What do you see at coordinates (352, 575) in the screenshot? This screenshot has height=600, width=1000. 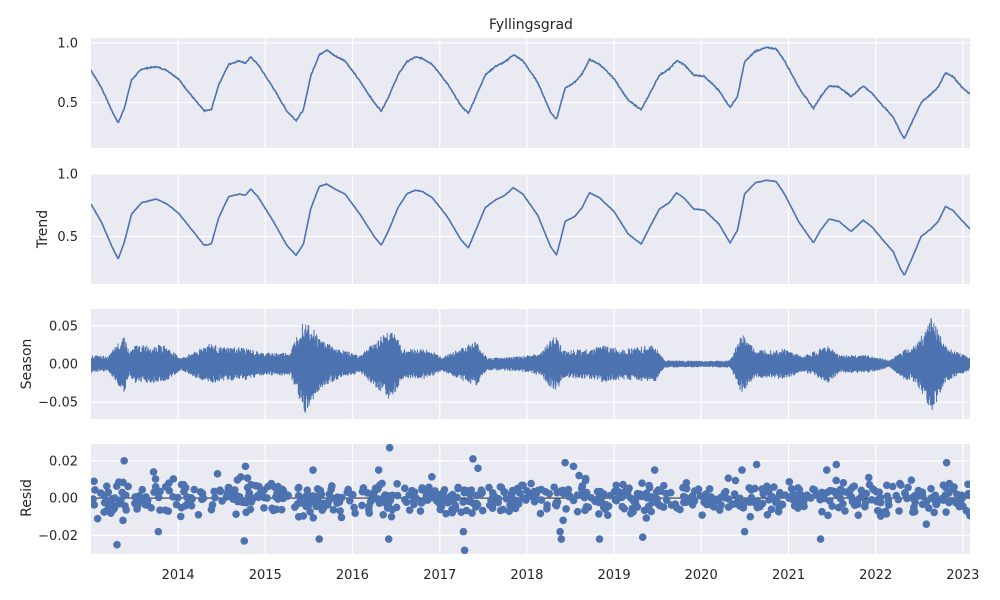 I see `x-tick-label: 2016` at bounding box center [352, 575].